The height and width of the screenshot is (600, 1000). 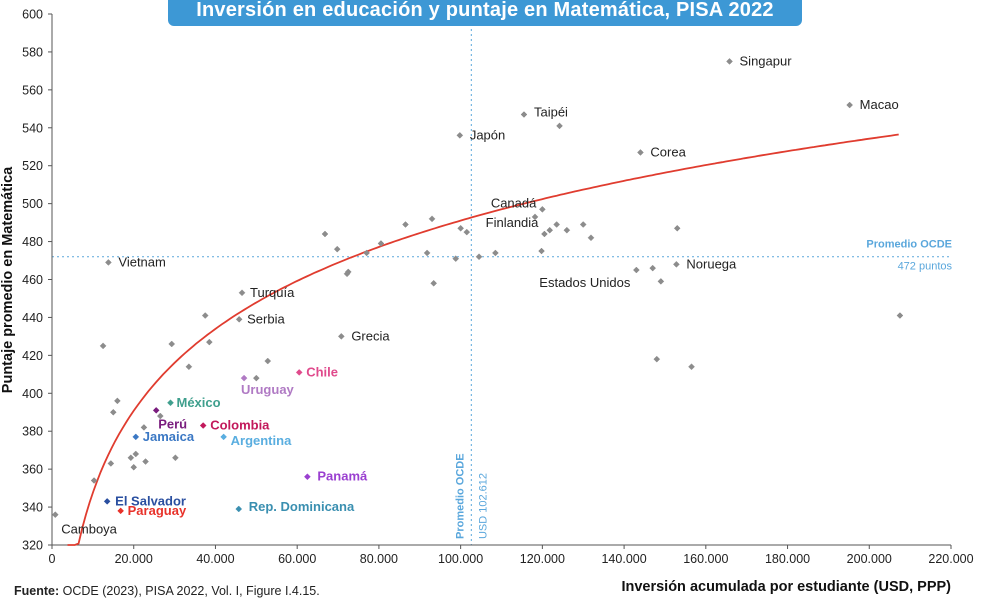 I want to click on point-serbia, so click(x=239, y=319).